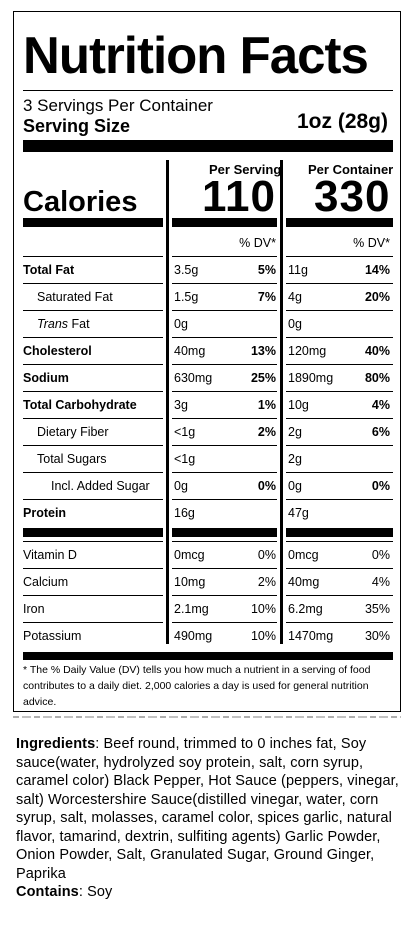 The width and height of the screenshot is (416, 951). What do you see at coordinates (224, 541) in the screenshot?
I see `vitamin-divider-top-serving` at bounding box center [224, 541].